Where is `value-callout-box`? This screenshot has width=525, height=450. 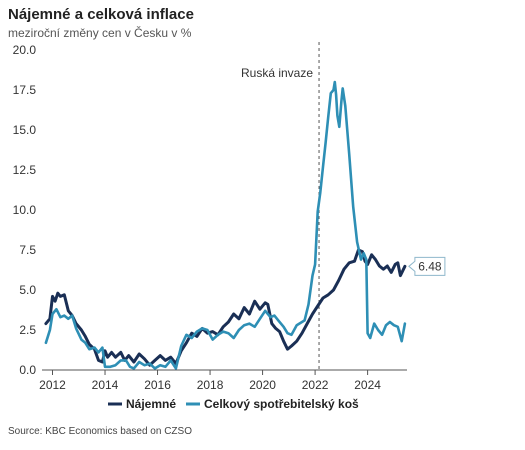 value-callout-box is located at coordinates (427, 266).